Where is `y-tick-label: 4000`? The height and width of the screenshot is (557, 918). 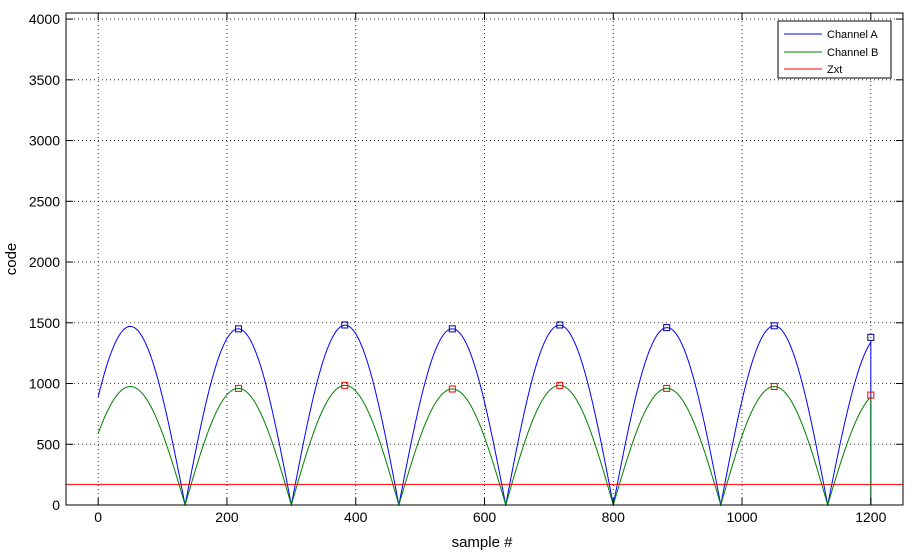 y-tick-label: 4000 is located at coordinates (44, 19).